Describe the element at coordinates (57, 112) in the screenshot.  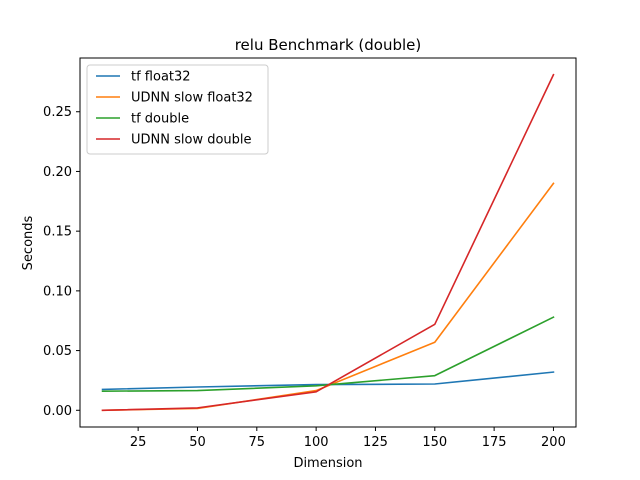
I see `y-tick-label: 0.25` at that location.